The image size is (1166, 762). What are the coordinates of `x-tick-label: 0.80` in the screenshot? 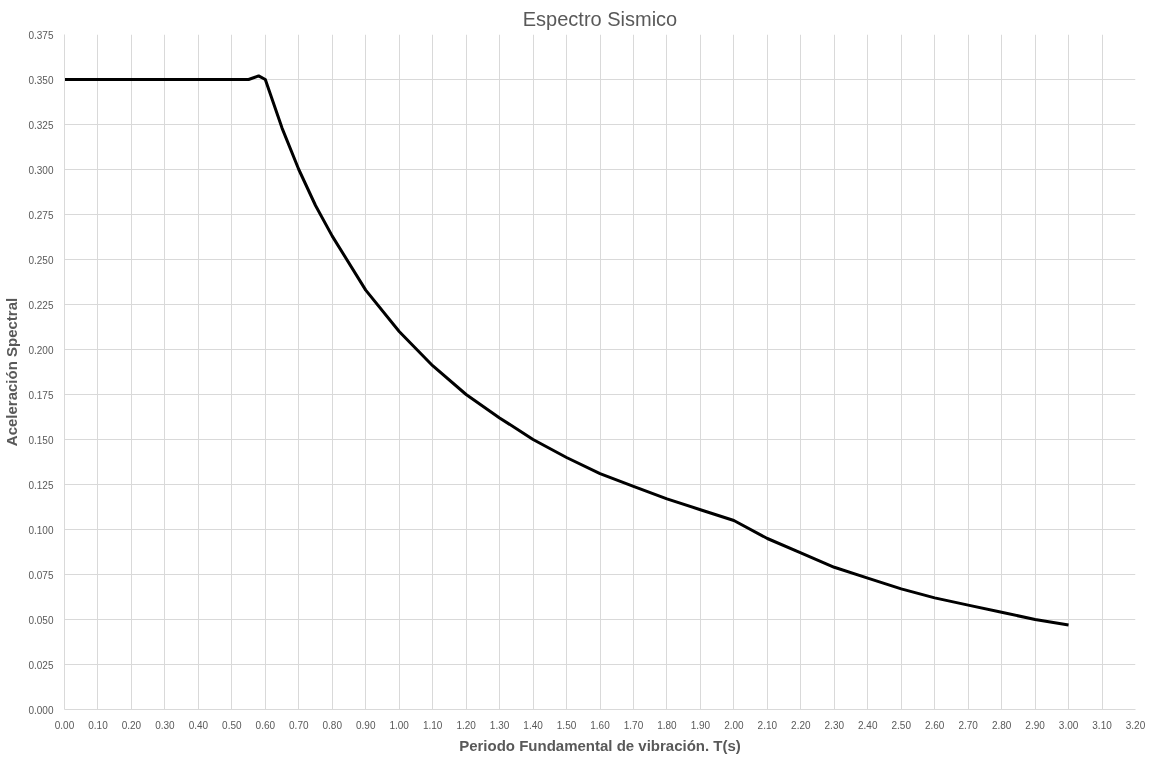 It's located at (332, 725).